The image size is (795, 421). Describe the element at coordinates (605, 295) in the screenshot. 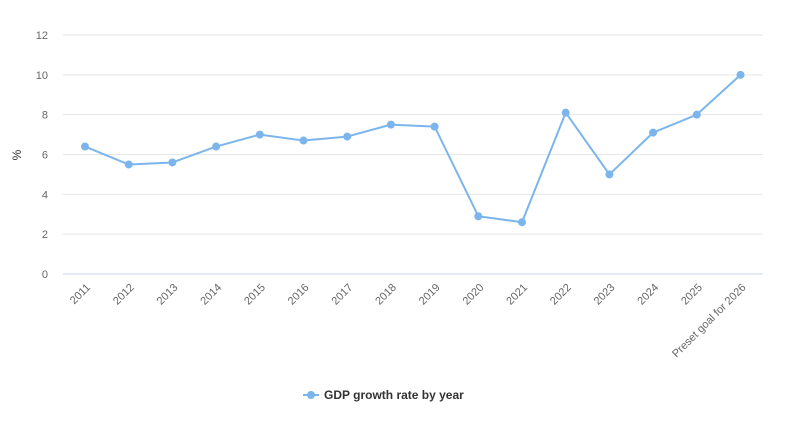

I see `x-tick-label: 2023` at that location.